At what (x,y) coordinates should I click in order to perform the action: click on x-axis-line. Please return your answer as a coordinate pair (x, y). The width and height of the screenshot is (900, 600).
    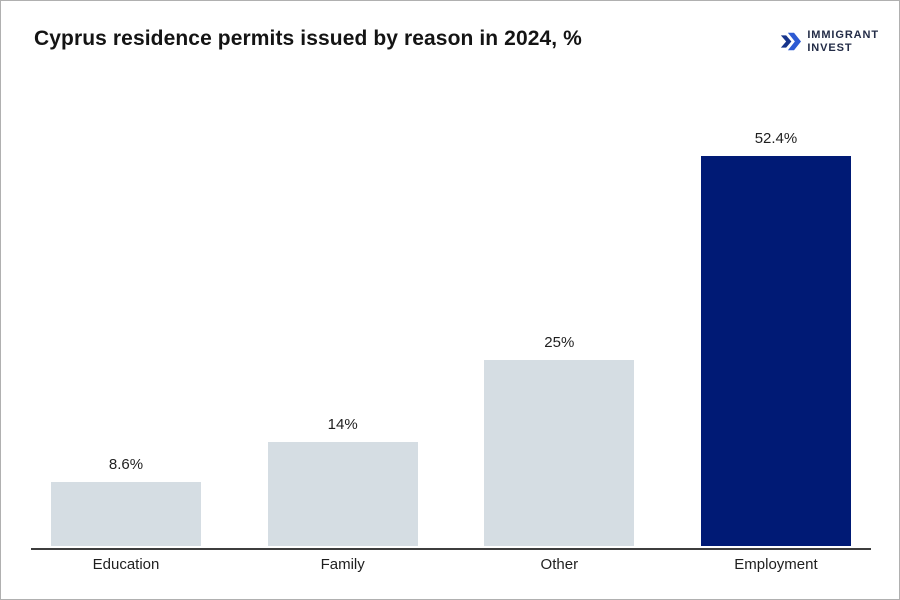
    Looking at the image, I should click on (451, 549).